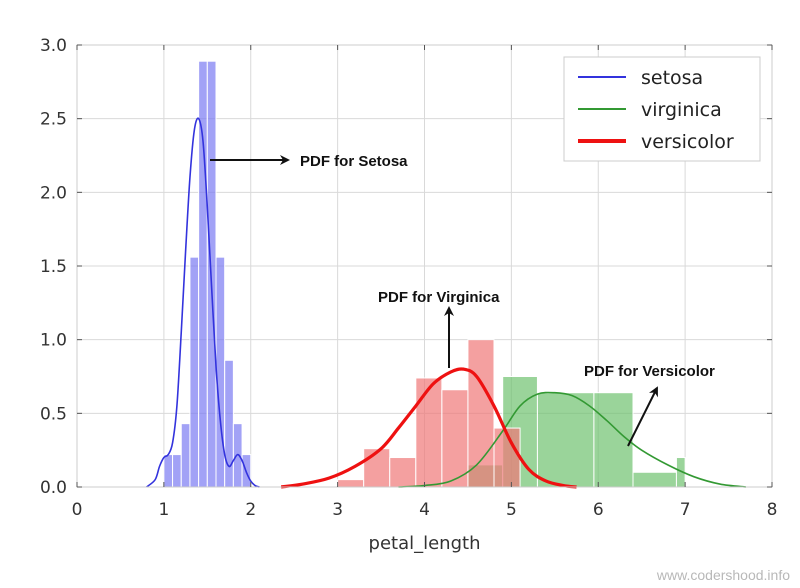  What do you see at coordinates (53, 193) in the screenshot?
I see `y-tick-label: 2.0` at bounding box center [53, 193].